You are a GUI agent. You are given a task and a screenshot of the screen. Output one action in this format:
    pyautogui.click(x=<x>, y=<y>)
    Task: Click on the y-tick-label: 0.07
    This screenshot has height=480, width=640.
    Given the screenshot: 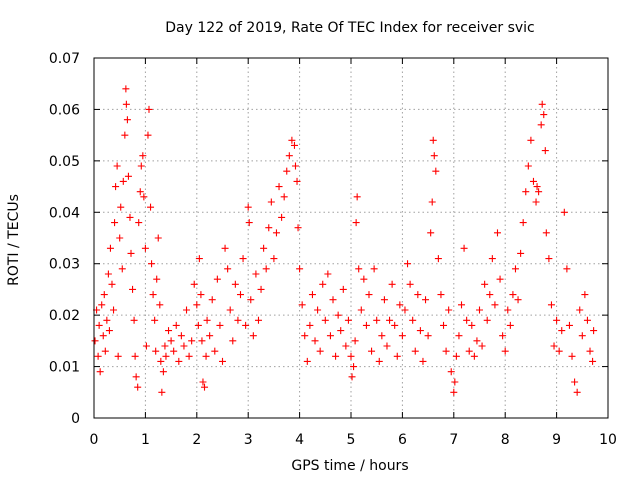 What is the action you would take?
    pyautogui.click(x=64, y=59)
    